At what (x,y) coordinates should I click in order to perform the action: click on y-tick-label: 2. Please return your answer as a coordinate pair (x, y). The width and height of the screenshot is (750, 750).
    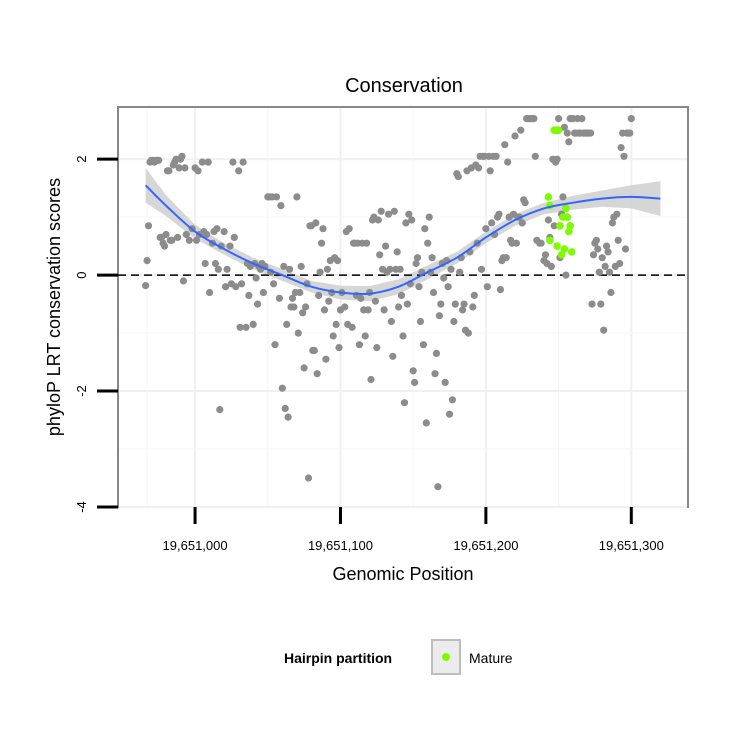
    Looking at the image, I should click on (81, 159).